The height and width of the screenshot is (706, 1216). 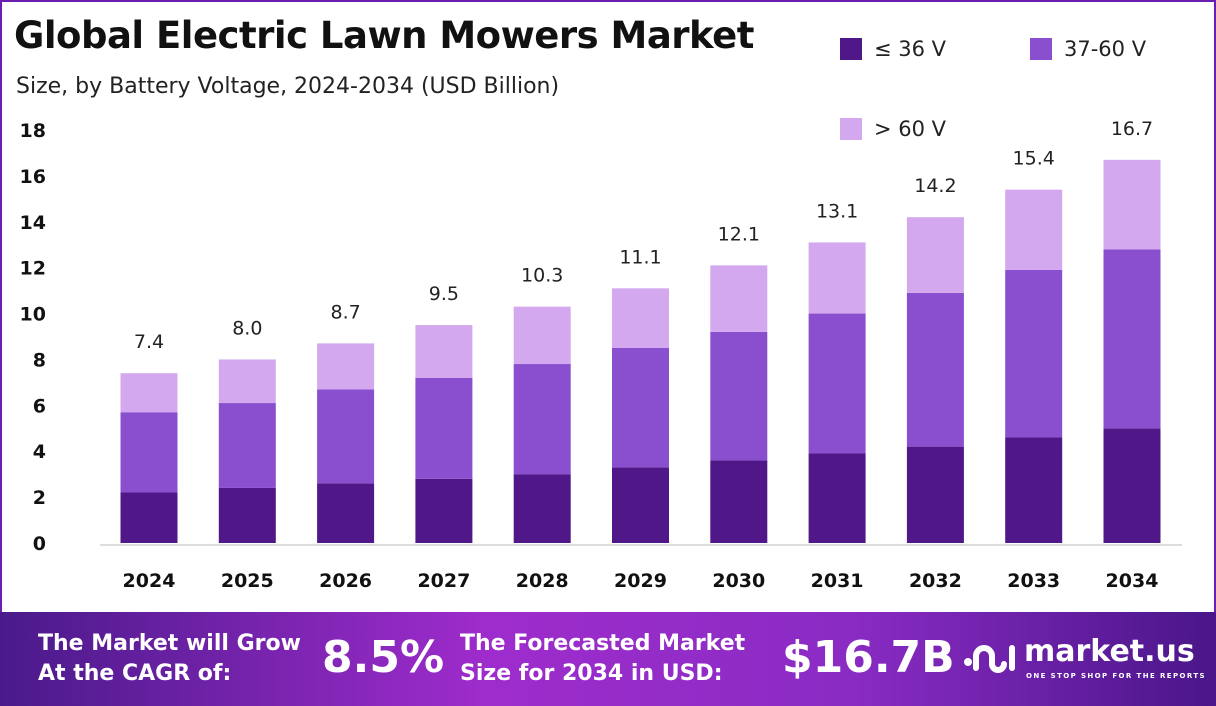 I want to click on y-tick-label: 10, so click(x=33, y=315).